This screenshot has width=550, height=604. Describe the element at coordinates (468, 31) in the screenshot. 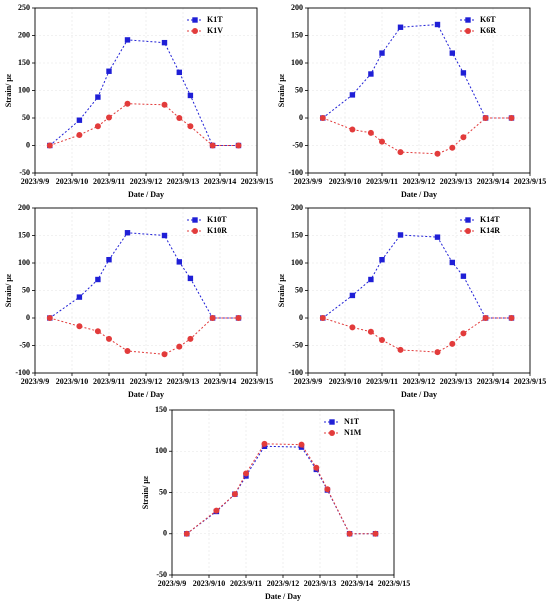

I see `legend-marker` at that location.